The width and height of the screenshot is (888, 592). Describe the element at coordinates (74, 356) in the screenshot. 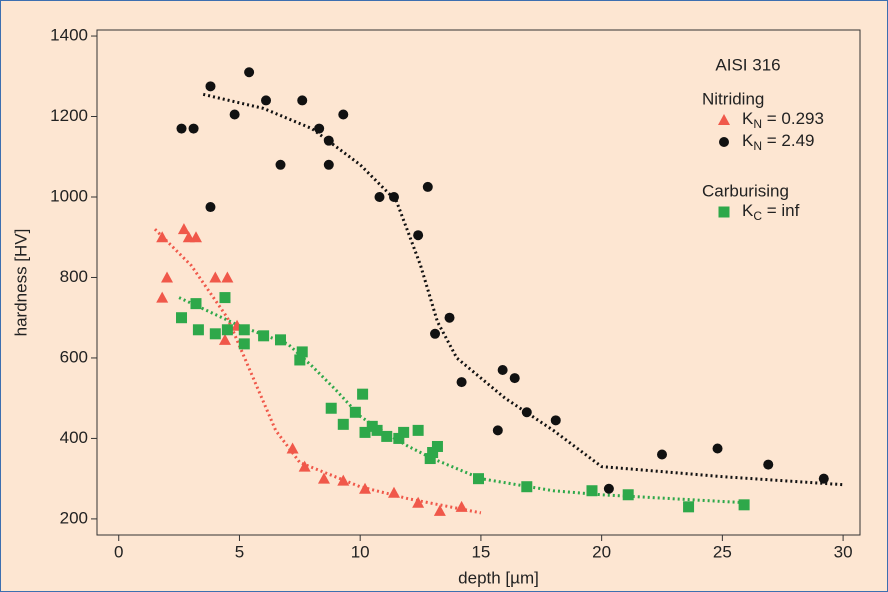

I see `y-tick-label: 600` at that location.